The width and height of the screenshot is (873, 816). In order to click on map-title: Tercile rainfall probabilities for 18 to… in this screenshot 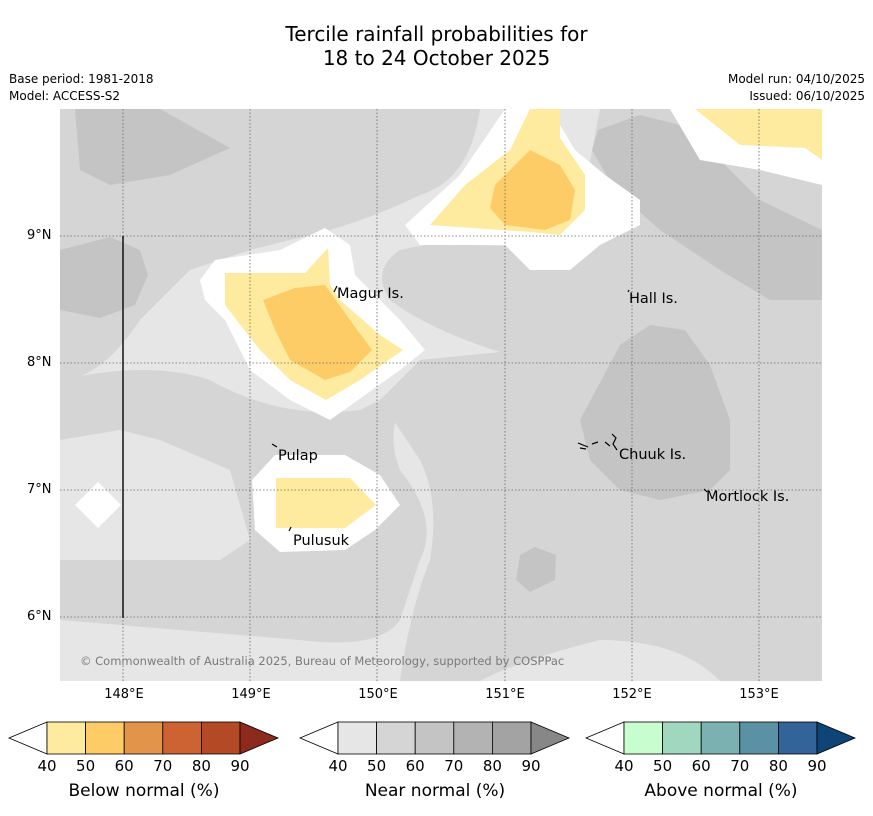, I will do `click(436, 46)`.